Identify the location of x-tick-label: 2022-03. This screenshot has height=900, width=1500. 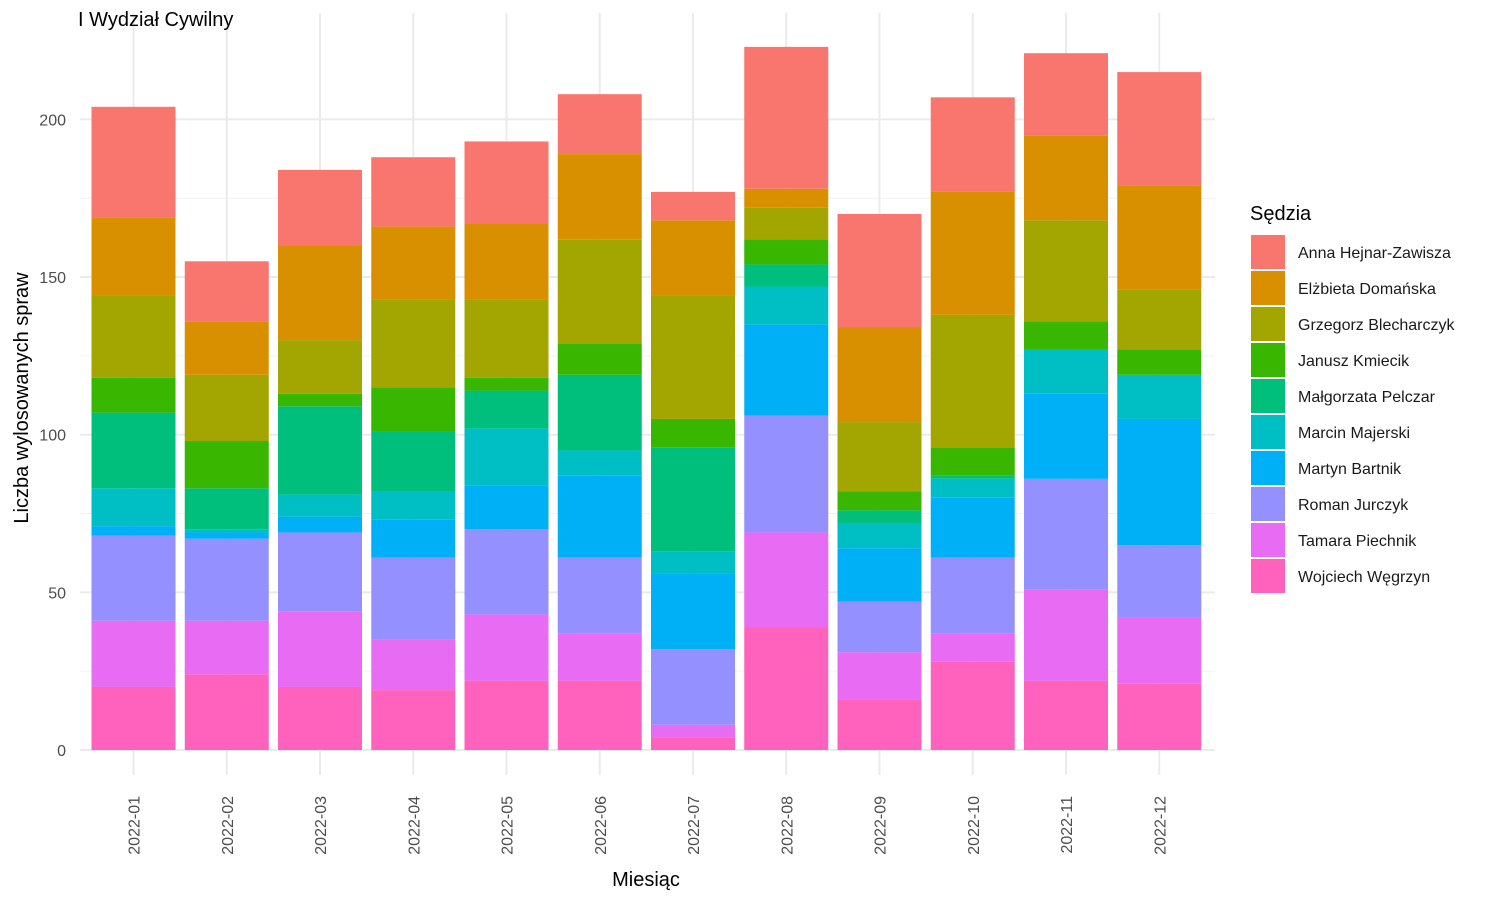
(321, 825).